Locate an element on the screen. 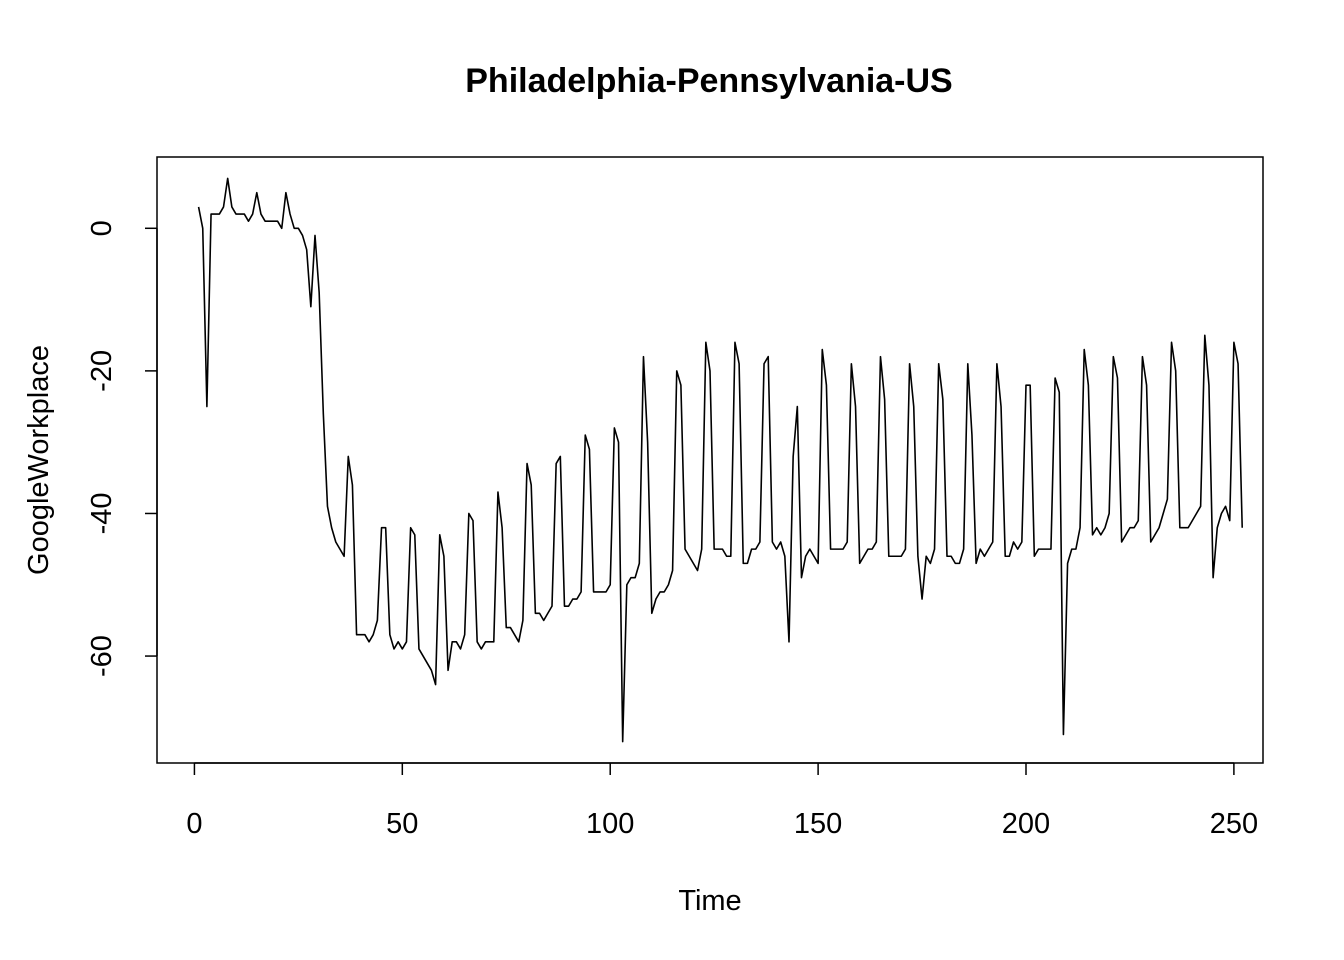 The height and width of the screenshot is (960, 1344). x-tick-label: 0 is located at coordinates (194, 824).